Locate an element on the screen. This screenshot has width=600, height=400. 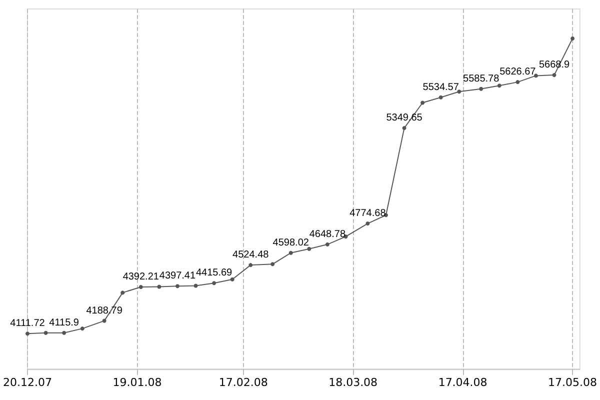
data-label: 4111.72 is located at coordinates (28, 324).